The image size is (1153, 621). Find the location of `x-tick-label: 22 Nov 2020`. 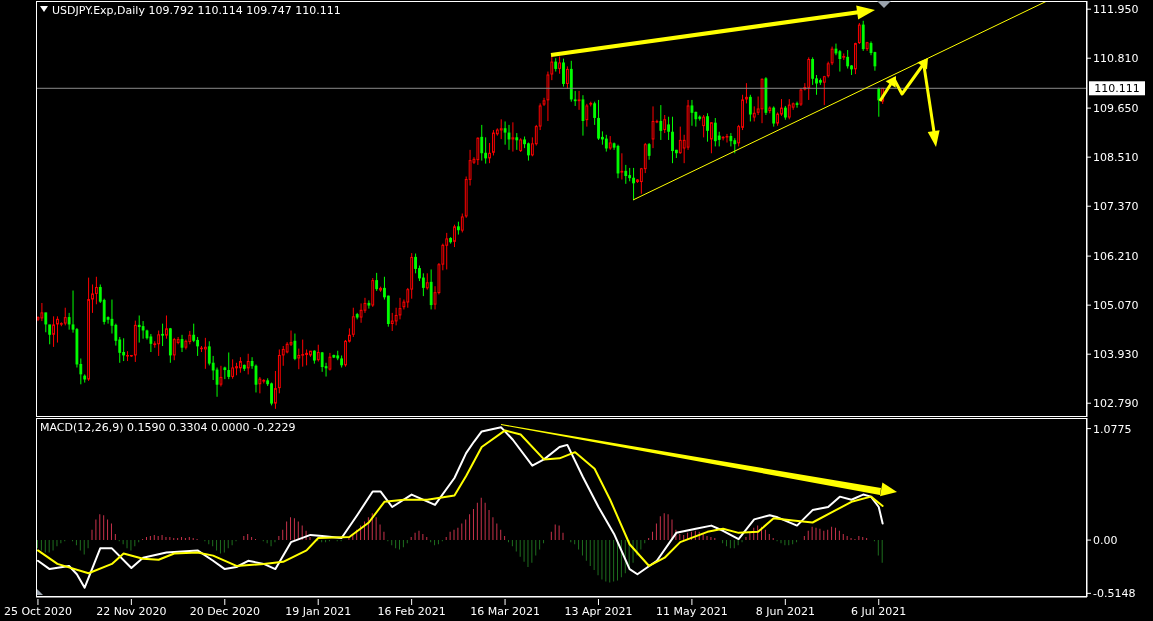

x-tick-label: 22 Nov 2020 is located at coordinates (131, 611).